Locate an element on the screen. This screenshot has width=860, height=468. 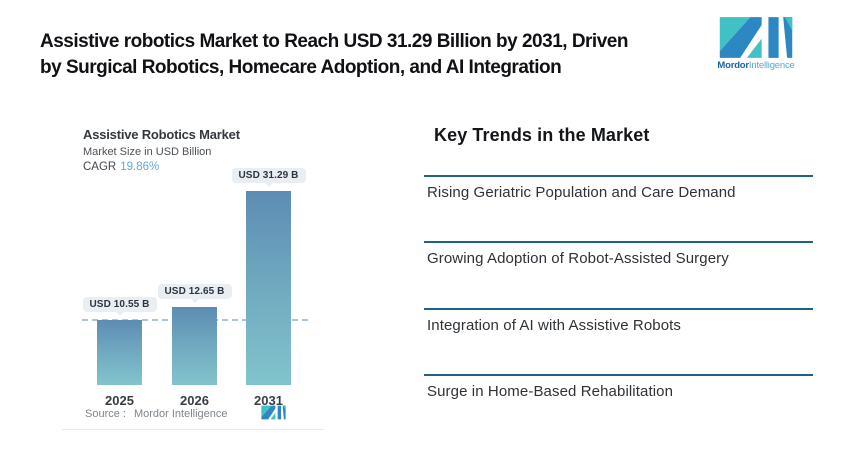
trend-row: Surge in Home-Based Rehabilitation is located at coordinates (618, 387).